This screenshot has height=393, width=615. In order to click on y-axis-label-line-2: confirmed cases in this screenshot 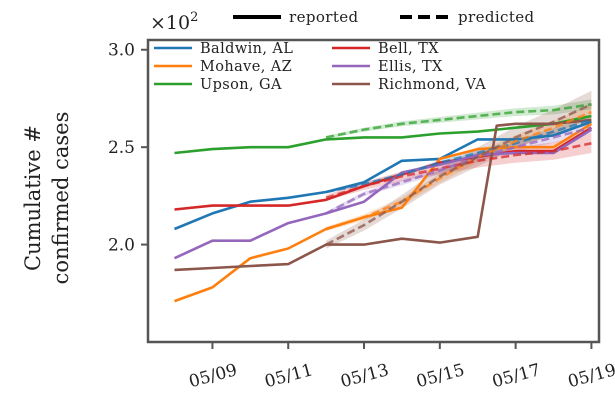, I will do `click(61, 198)`.